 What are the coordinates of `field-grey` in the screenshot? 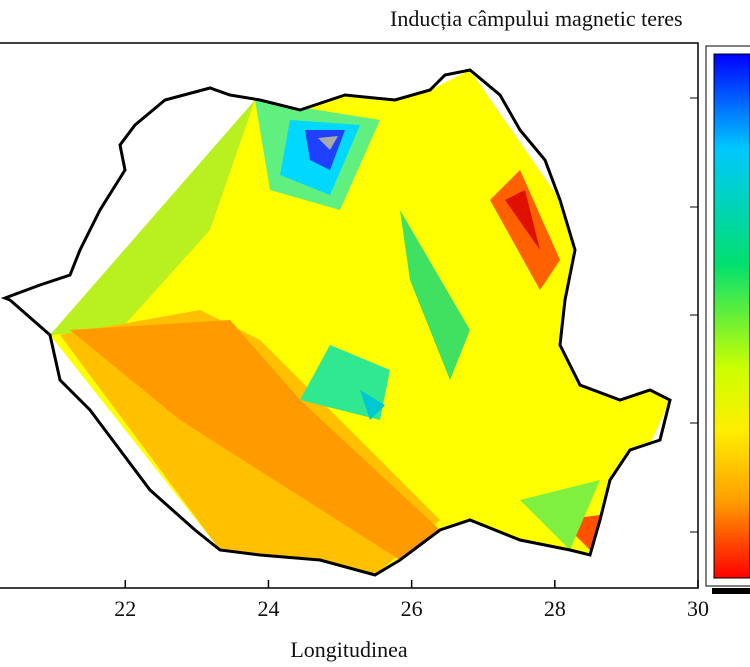 It's located at (328, 143).